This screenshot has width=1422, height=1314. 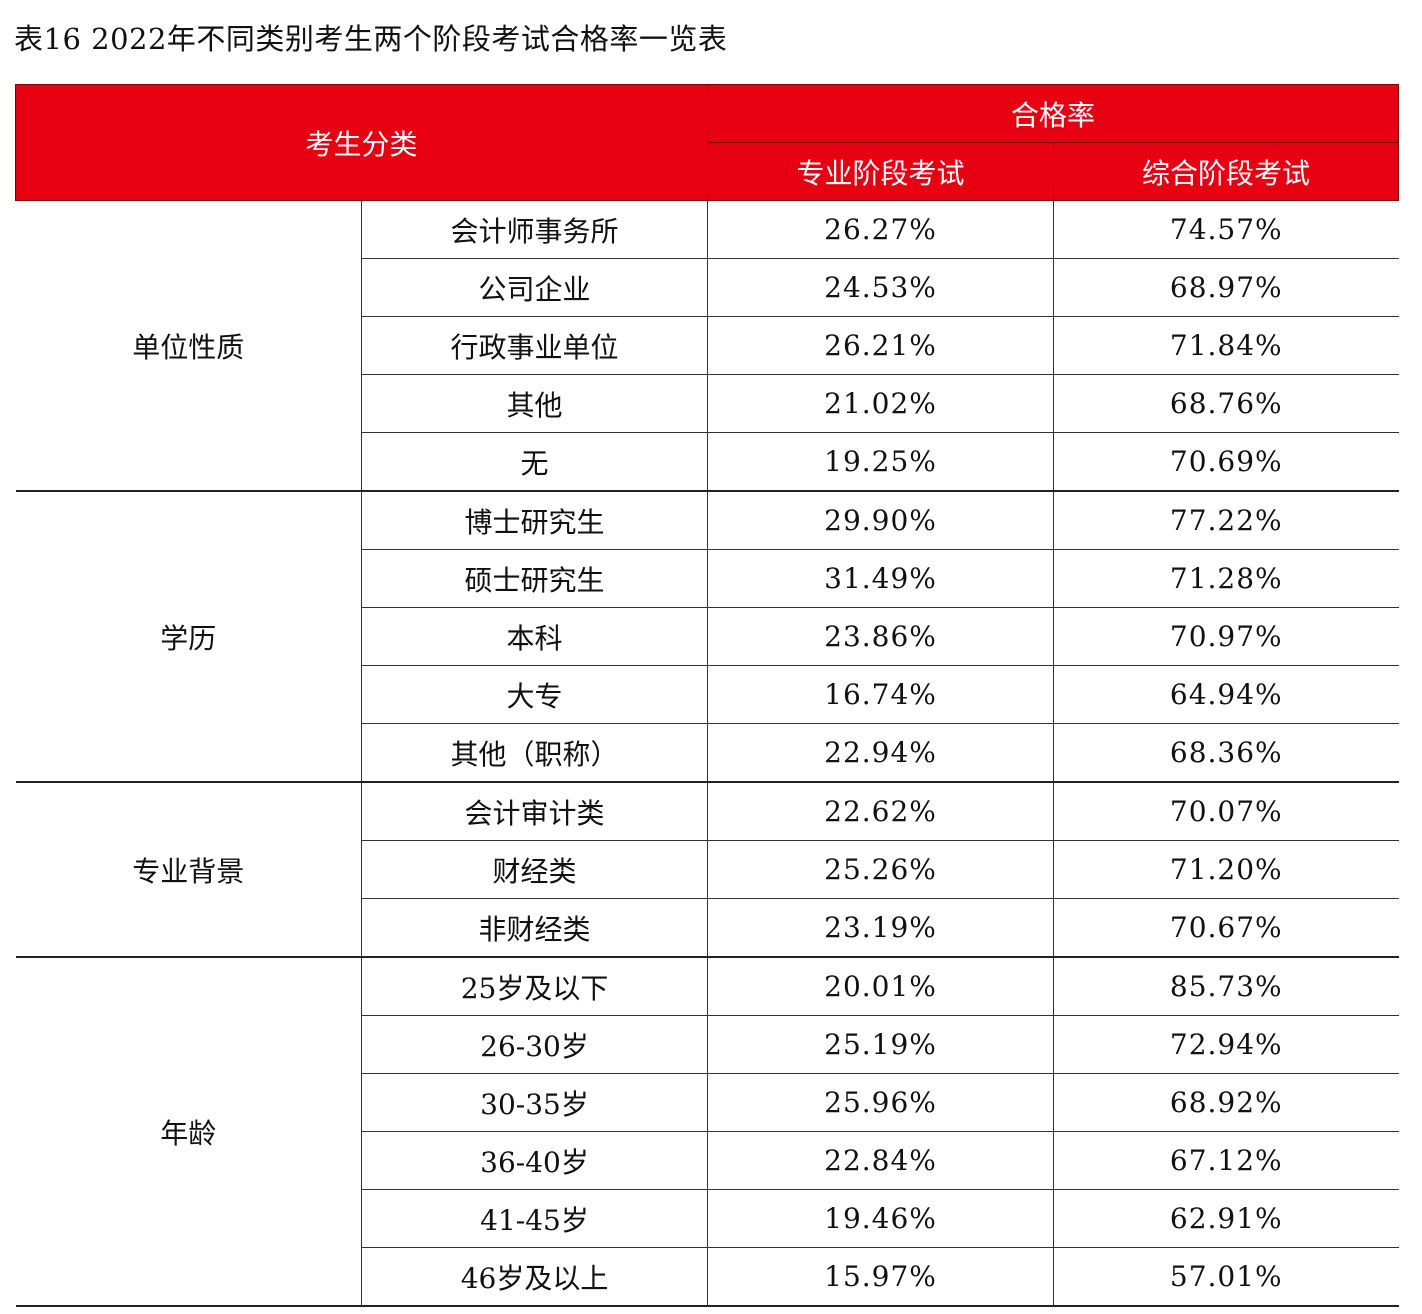 I want to click on row-label: 25岁及以下, so click(x=534, y=986).